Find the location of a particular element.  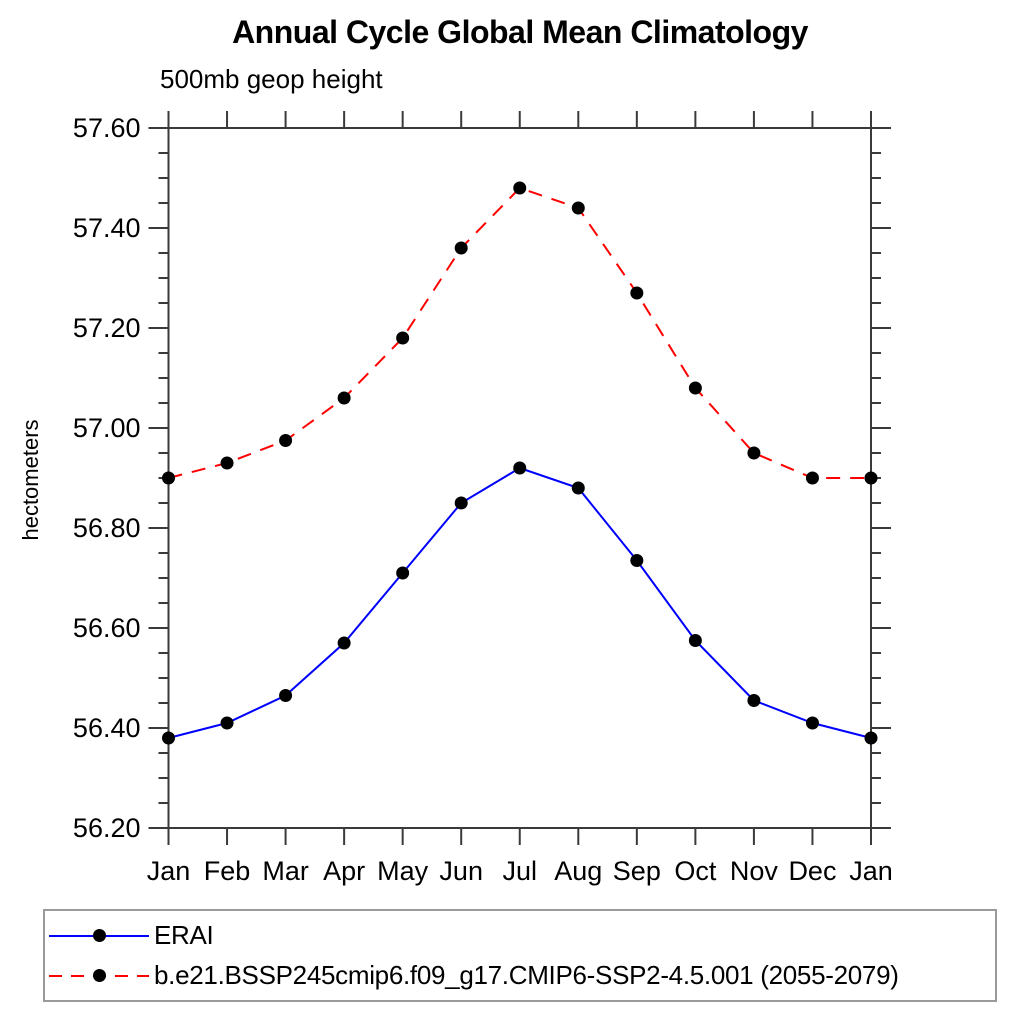

x-tick-label: Apr is located at coordinates (344, 871).